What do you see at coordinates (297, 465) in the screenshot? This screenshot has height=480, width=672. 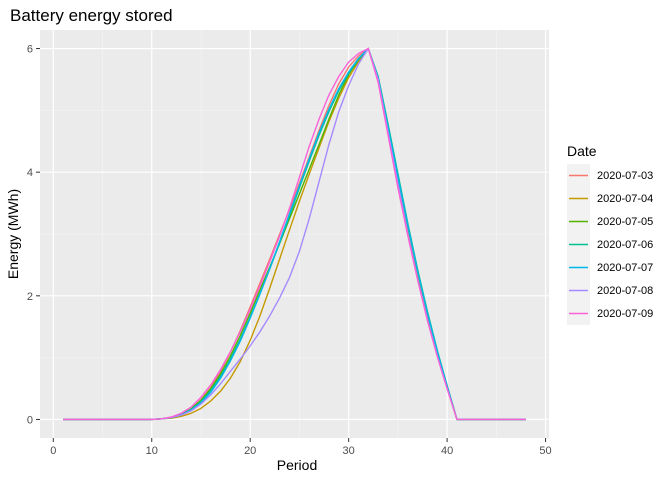 I see `x-axis-title: Period` at bounding box center [297, 465].